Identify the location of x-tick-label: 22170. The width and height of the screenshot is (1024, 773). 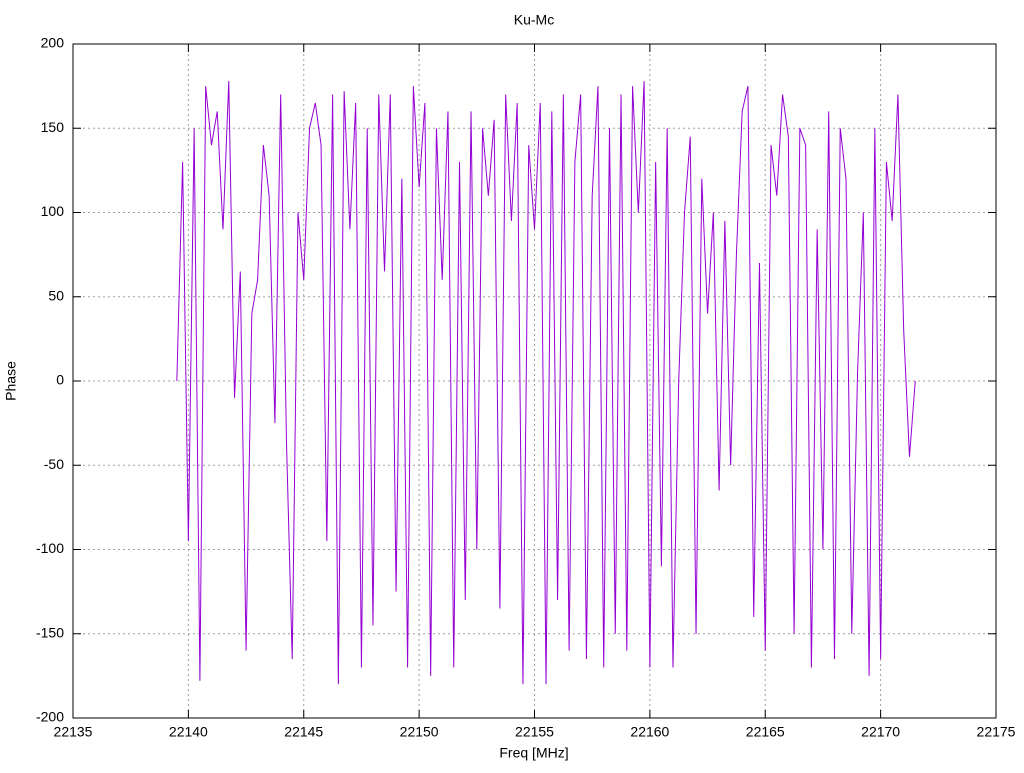
(880, 732).